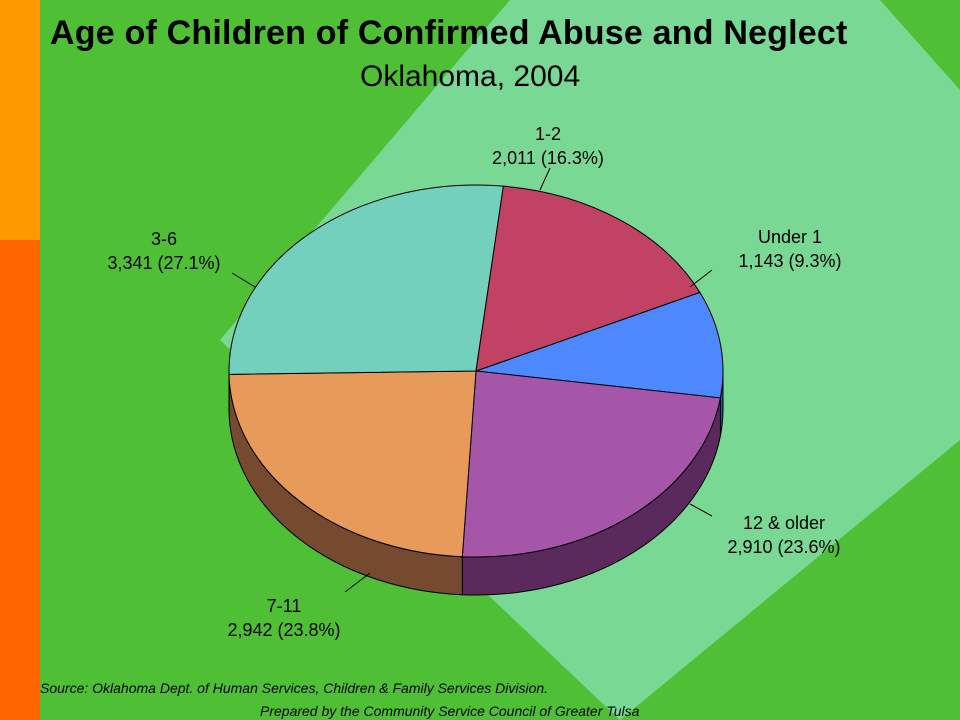  Describe the element at coordinates (784, 523) in the screenshot. I see `slice-label: 12 & older` at that location.